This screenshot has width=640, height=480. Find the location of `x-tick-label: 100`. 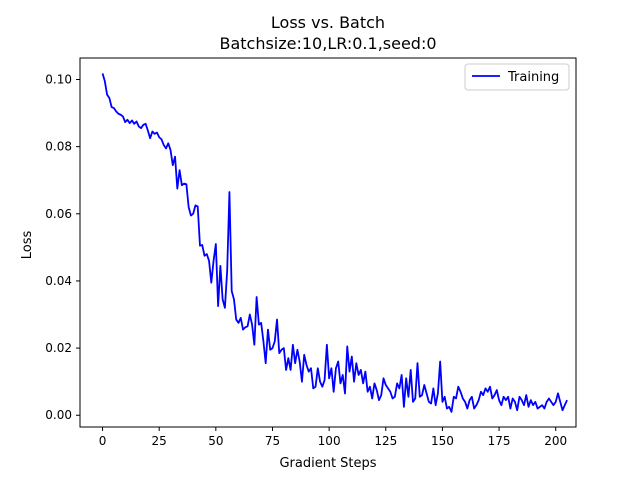

x-tick-label: 100 is located at coordinates (329, 441).